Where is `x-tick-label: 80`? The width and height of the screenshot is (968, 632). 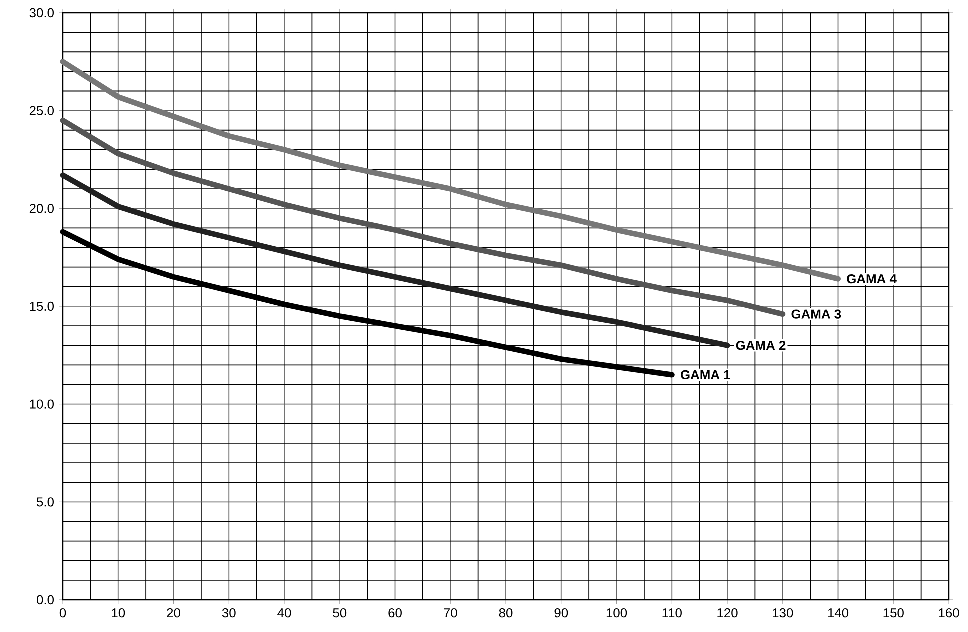 x-tick-label: 80 is located at coordinates (506, 613).